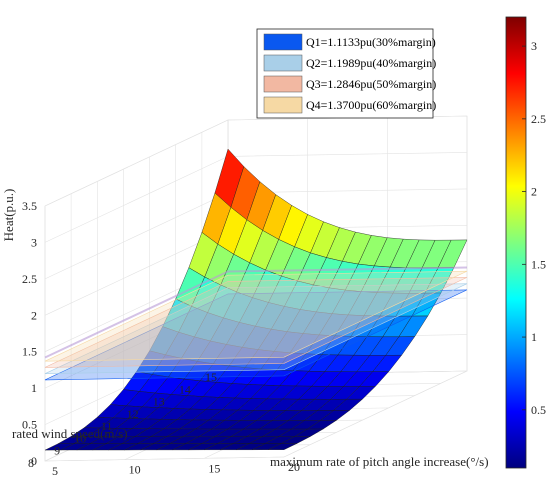 The width and height of the screenshot is (550, 488). What do you see at coordinates (55, 471) in the screenshot?
I see `x-tick-label: 5` at bounding box center [55, 471].